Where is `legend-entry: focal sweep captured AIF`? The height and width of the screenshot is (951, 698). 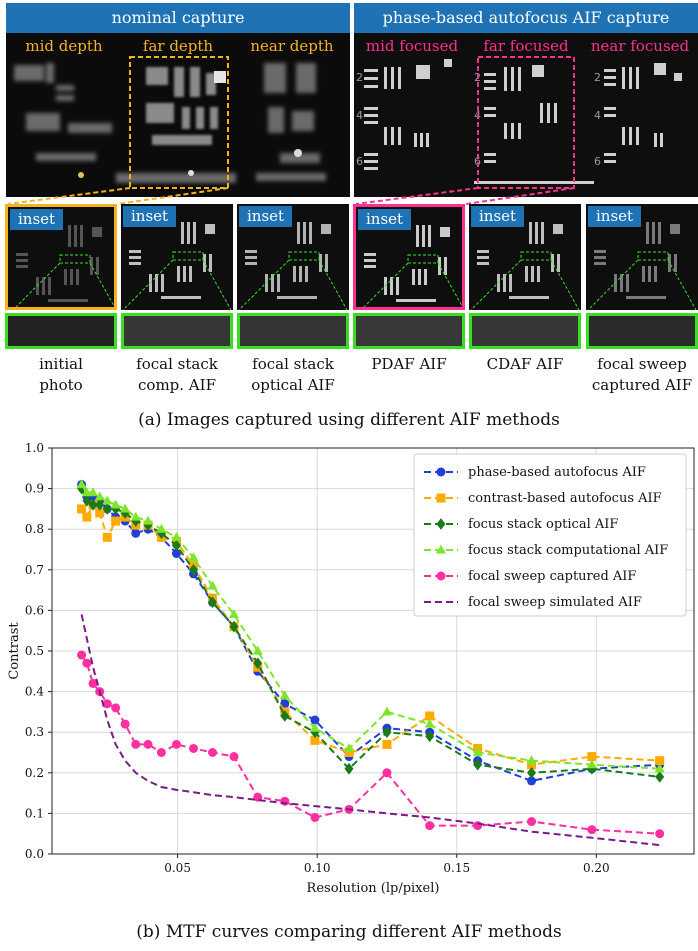
legend-entry: focal sweep captured AIF is located at coordinates (552, 576).